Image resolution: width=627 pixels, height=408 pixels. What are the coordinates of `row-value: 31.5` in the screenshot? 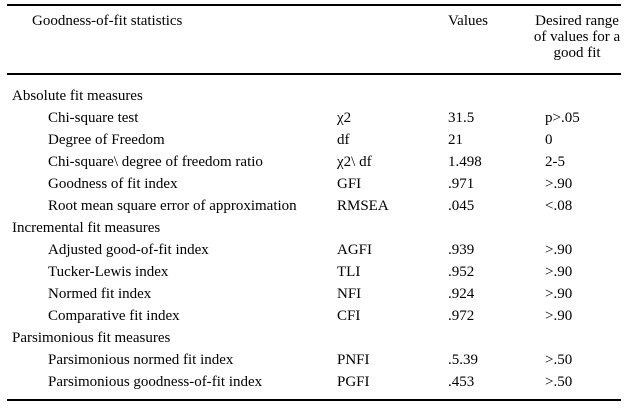 It's located at (461, 118).